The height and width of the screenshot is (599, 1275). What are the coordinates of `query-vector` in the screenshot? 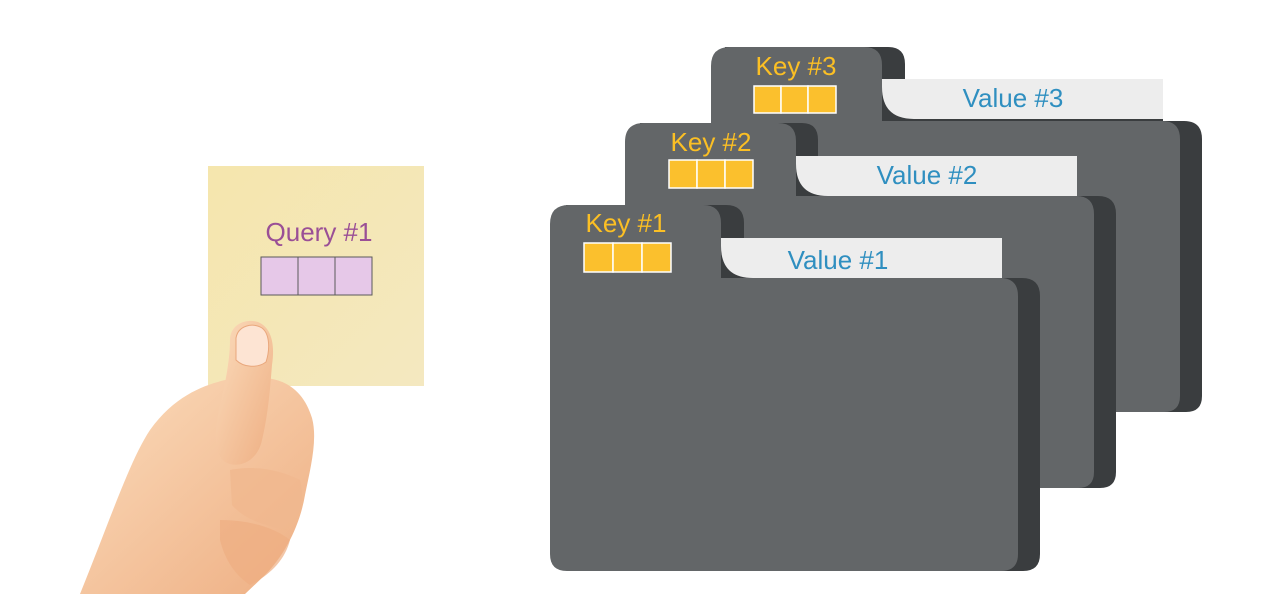 It's located at (316, 276).